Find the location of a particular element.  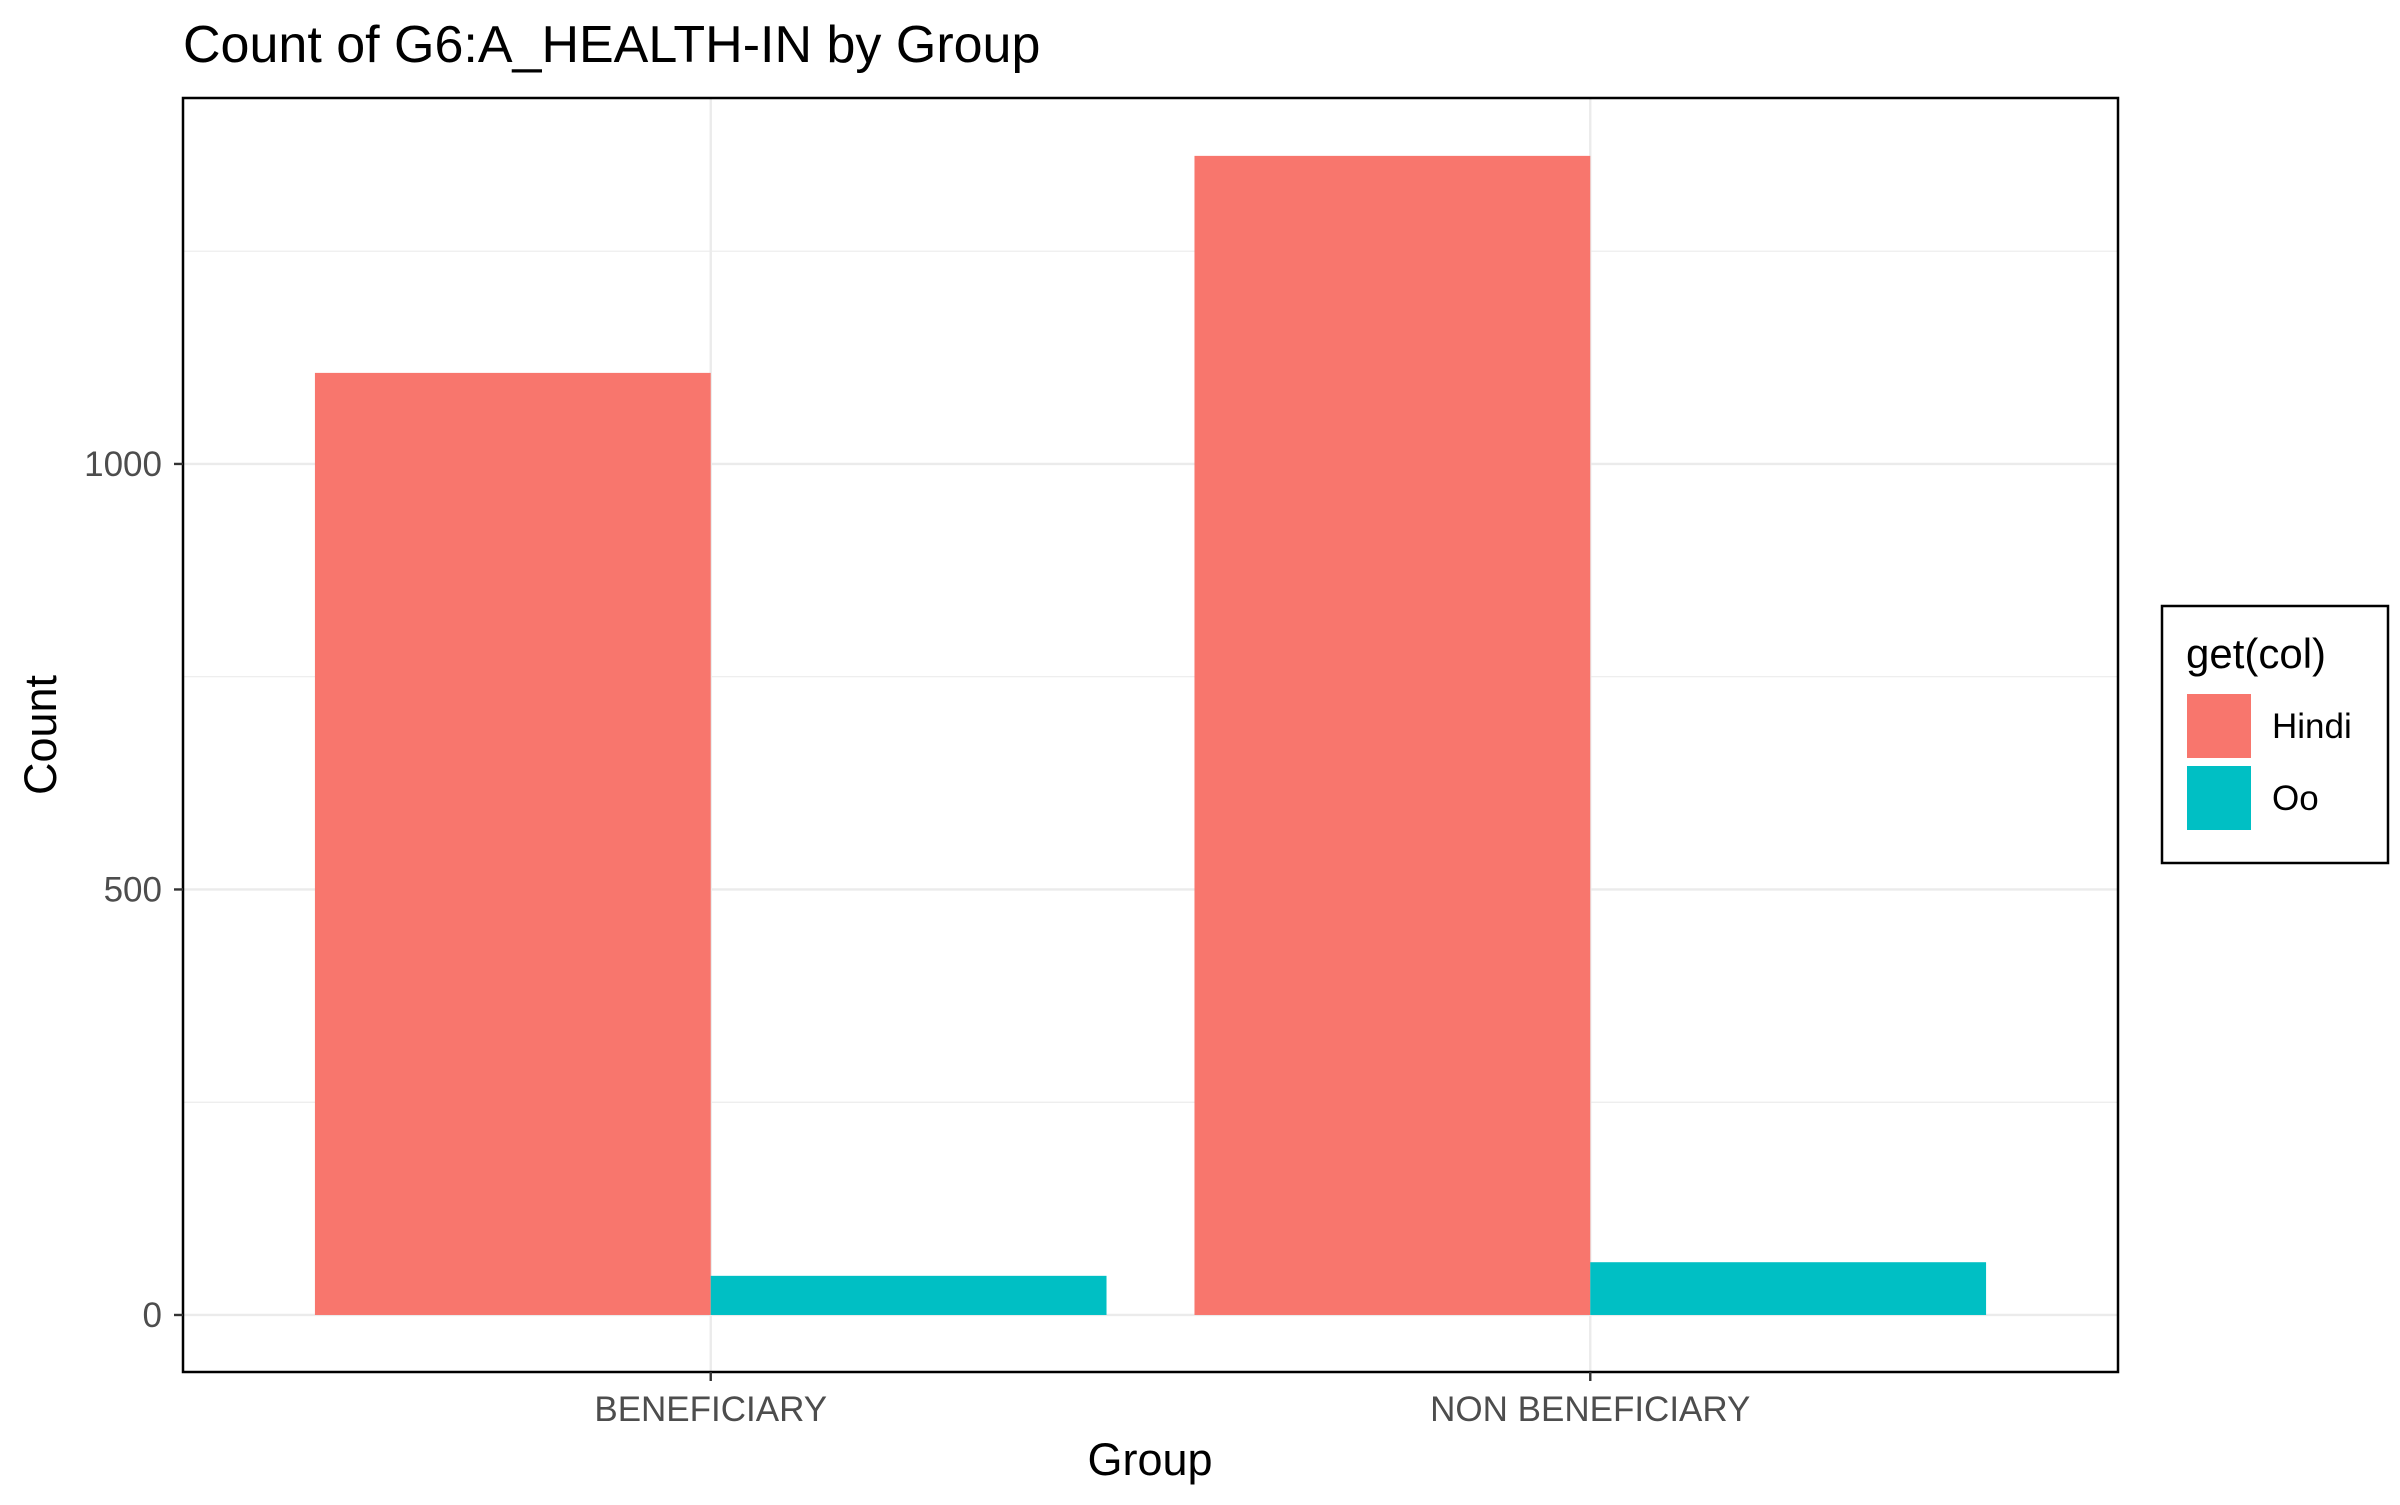

legend-label-hindi: Hindi is located at coordinates (2312, 726).